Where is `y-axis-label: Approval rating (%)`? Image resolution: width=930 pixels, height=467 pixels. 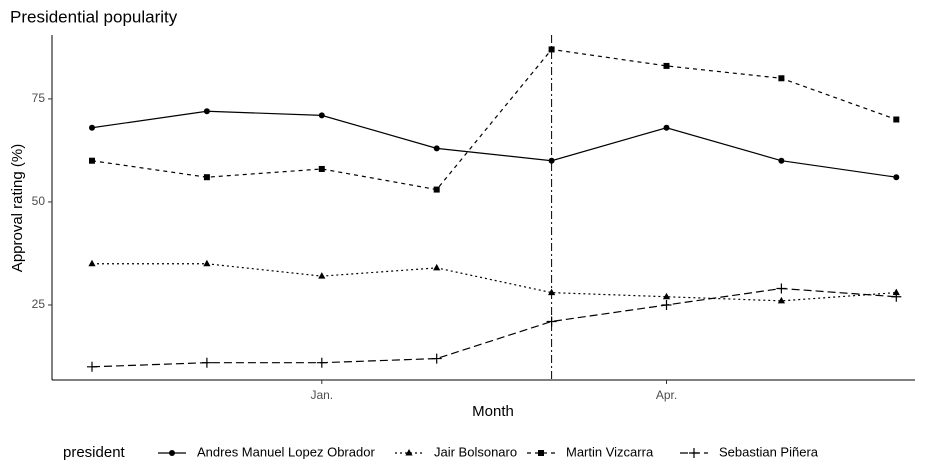 y-axis-label: Approval rating (%) is located at coordinates (17, 208).